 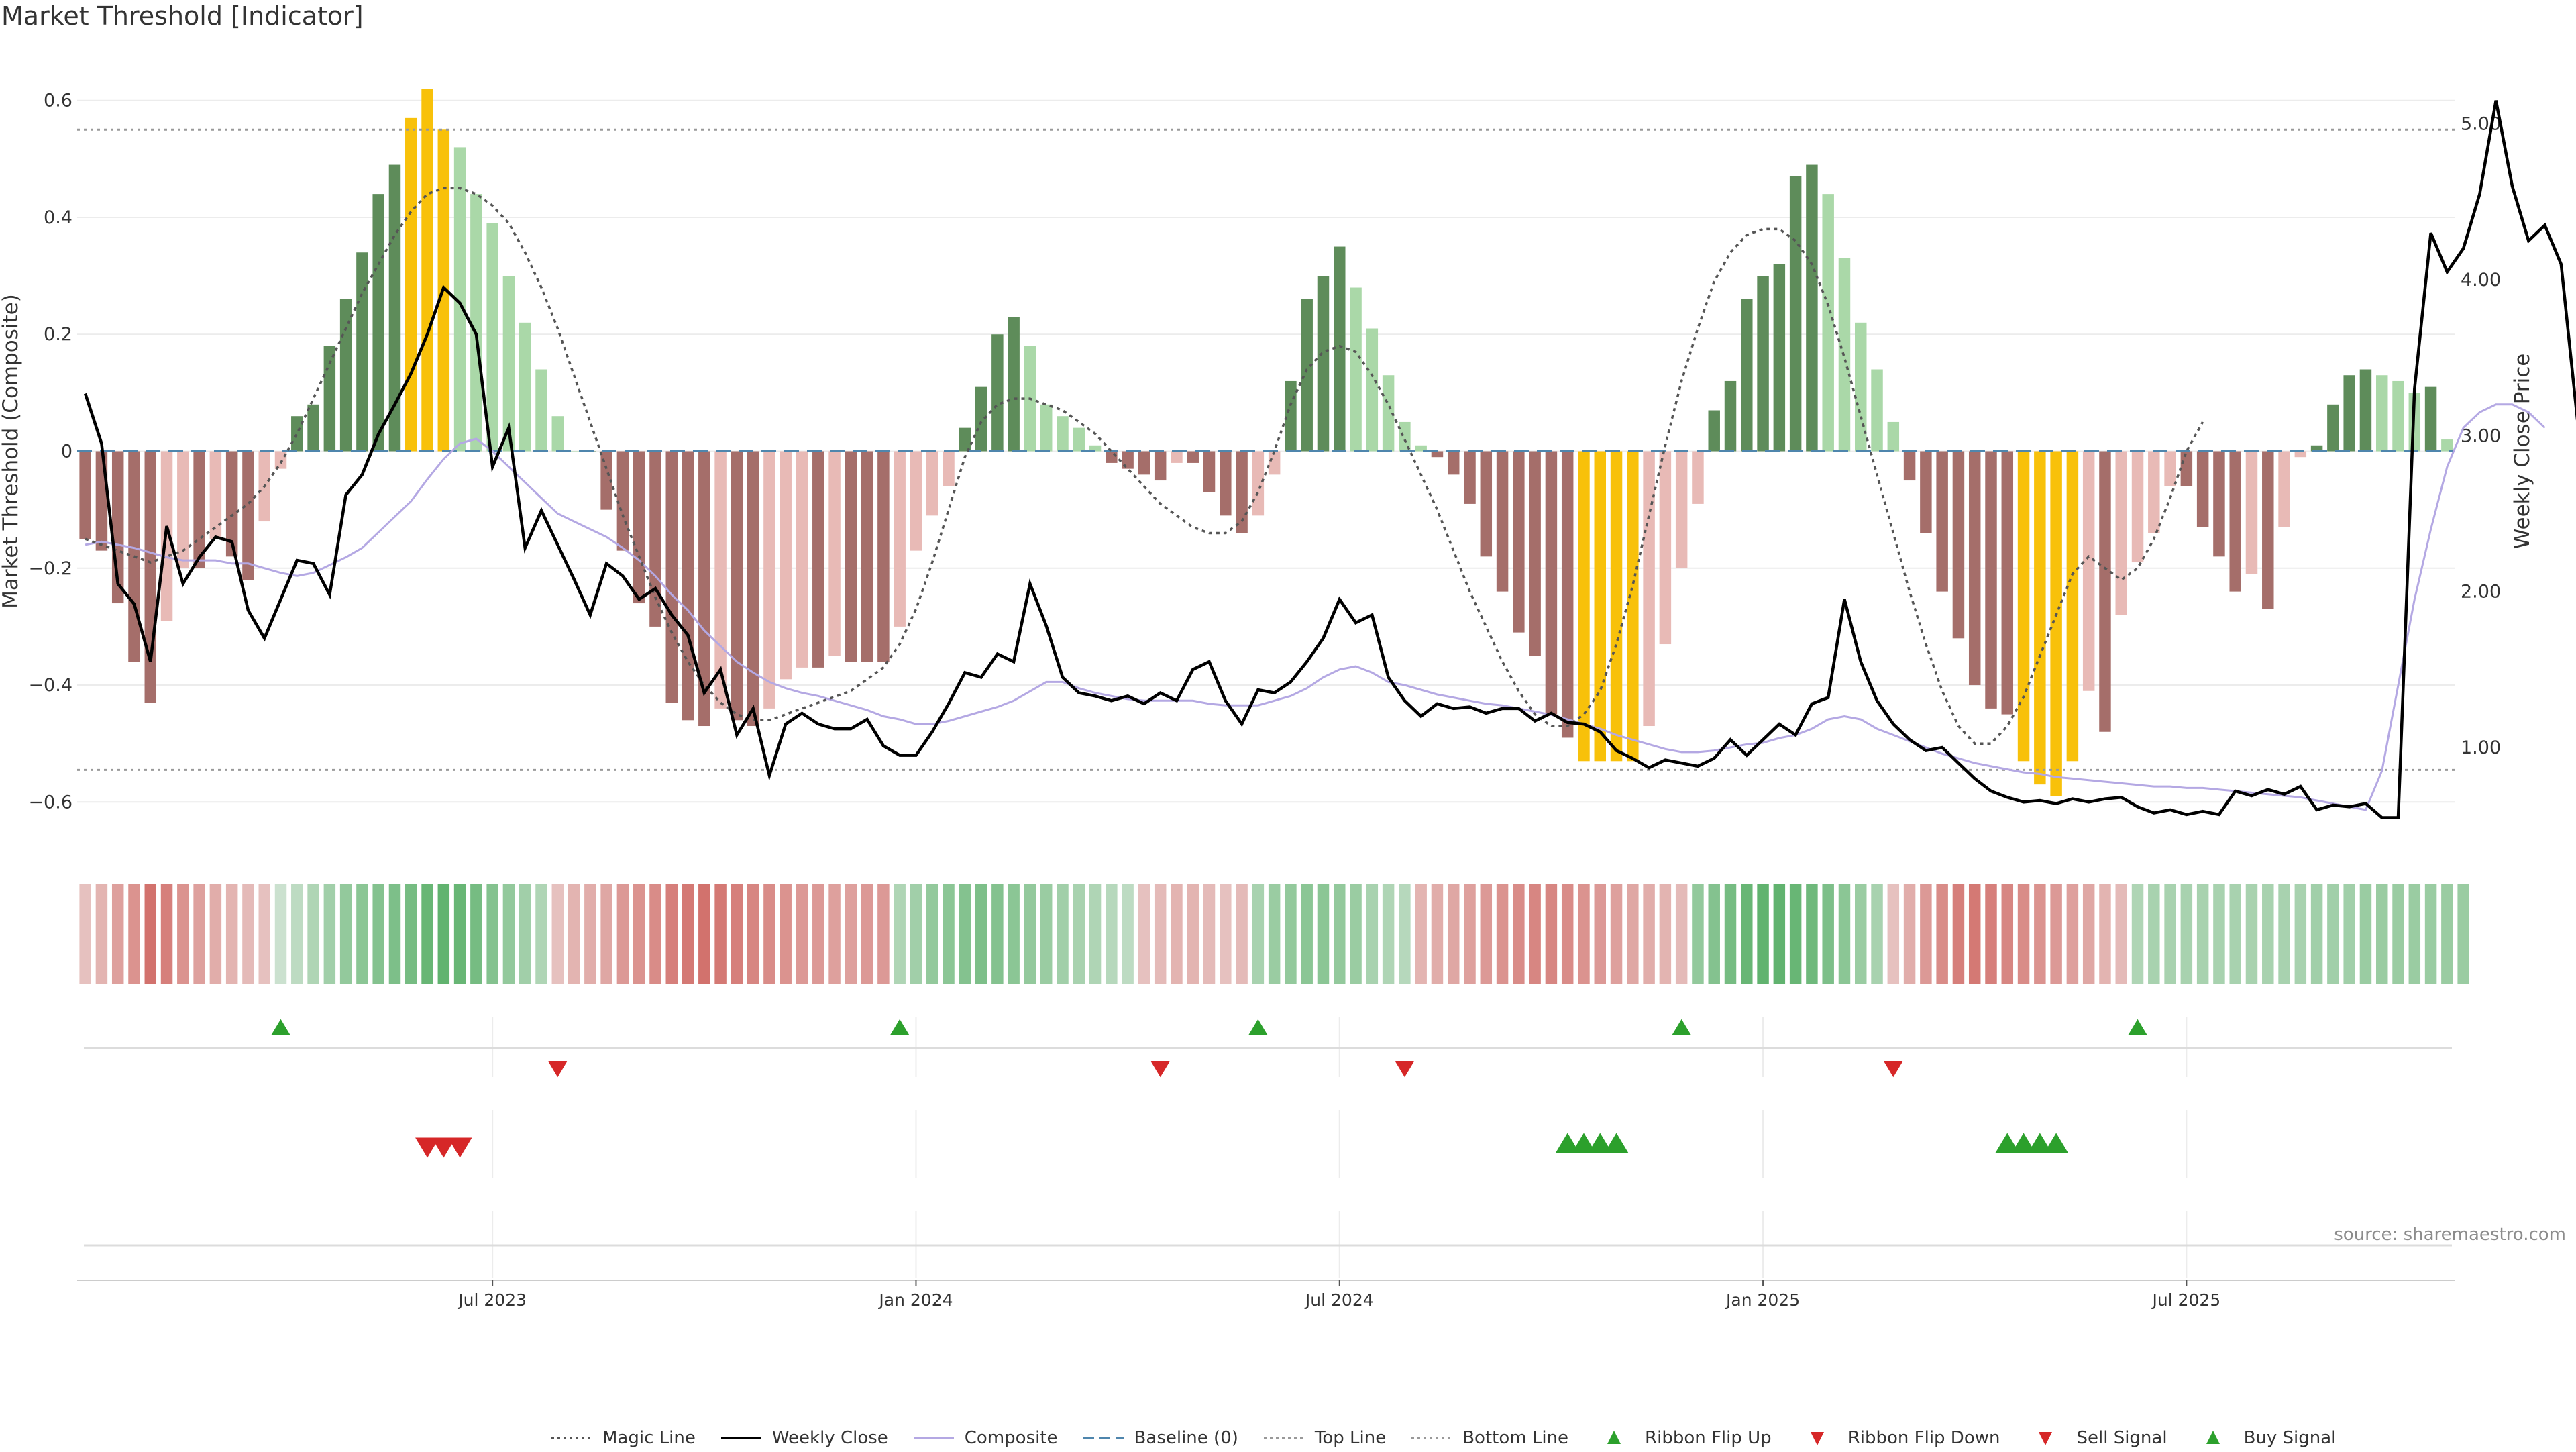 I want to click on legend-label: Ribbon Flip Up, so click(x=1708, y=1438).